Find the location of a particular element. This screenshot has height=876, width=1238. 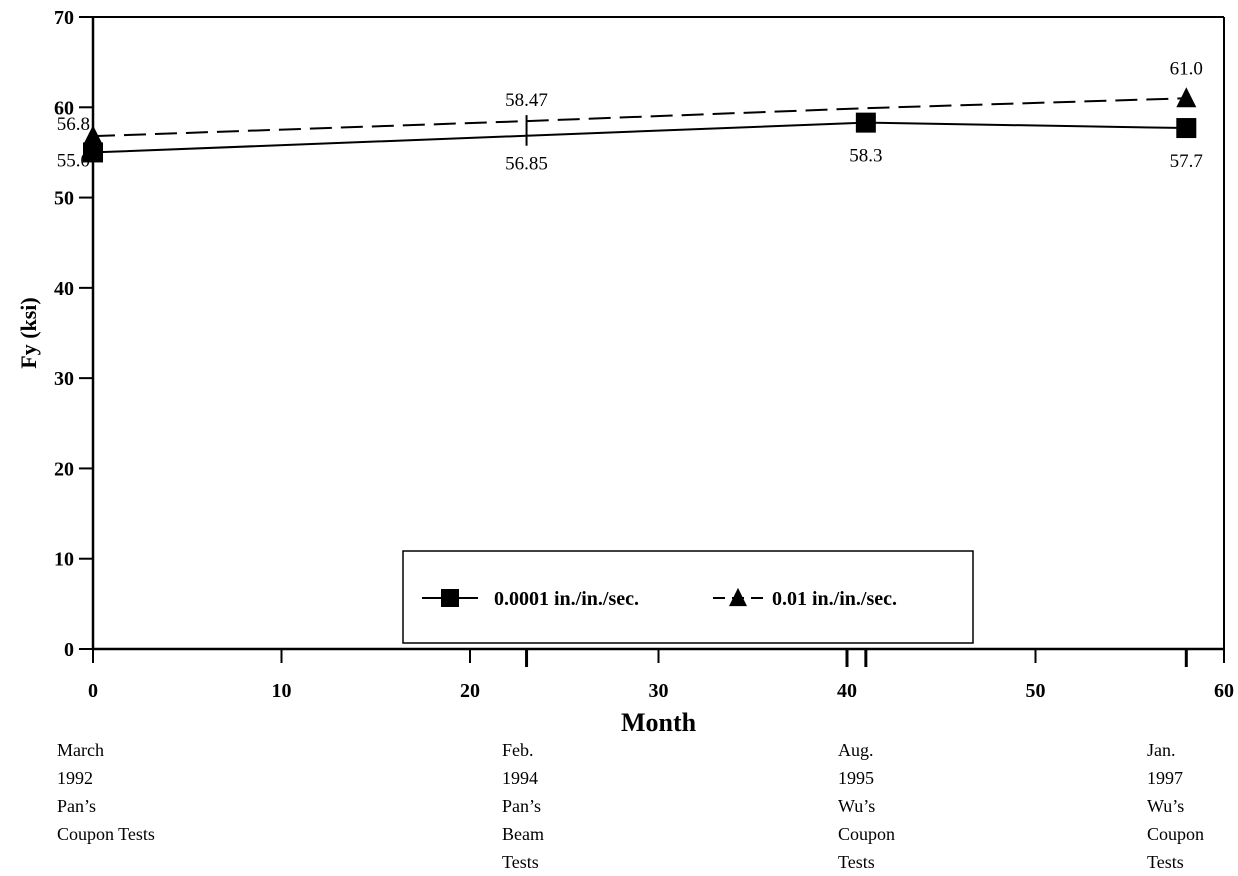

x-tick-label: 50 is located at coordinates (1036, 691).